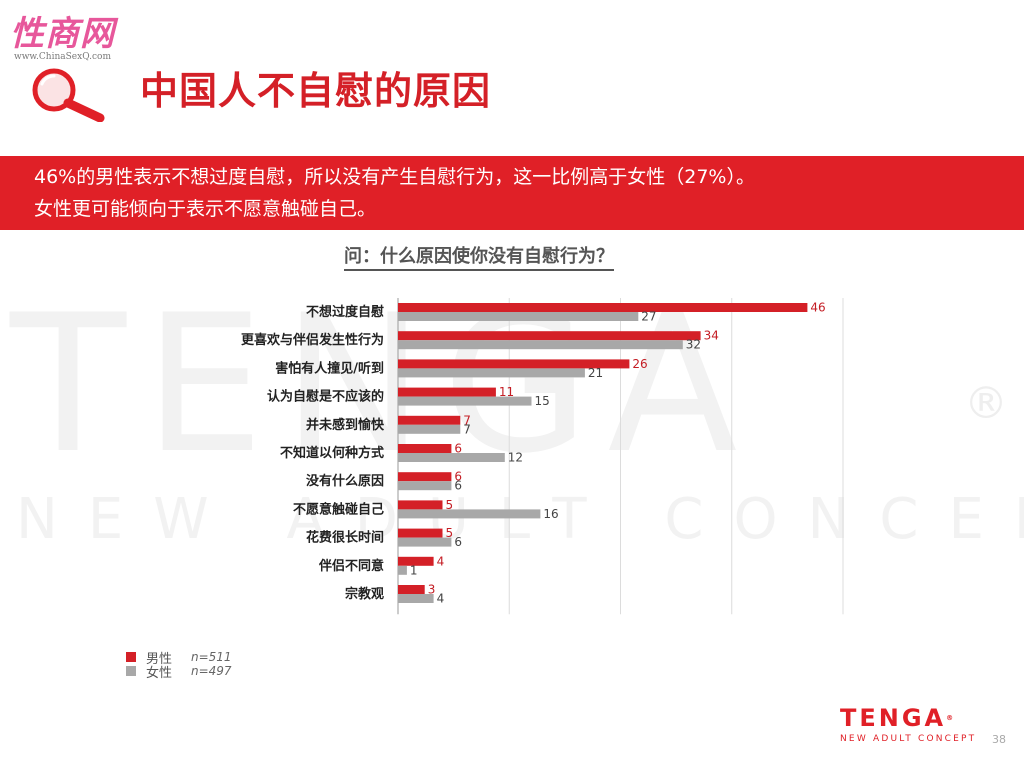 The image size is (1024, 768). I want to click on data-label-male: 11, so click(506, 392).